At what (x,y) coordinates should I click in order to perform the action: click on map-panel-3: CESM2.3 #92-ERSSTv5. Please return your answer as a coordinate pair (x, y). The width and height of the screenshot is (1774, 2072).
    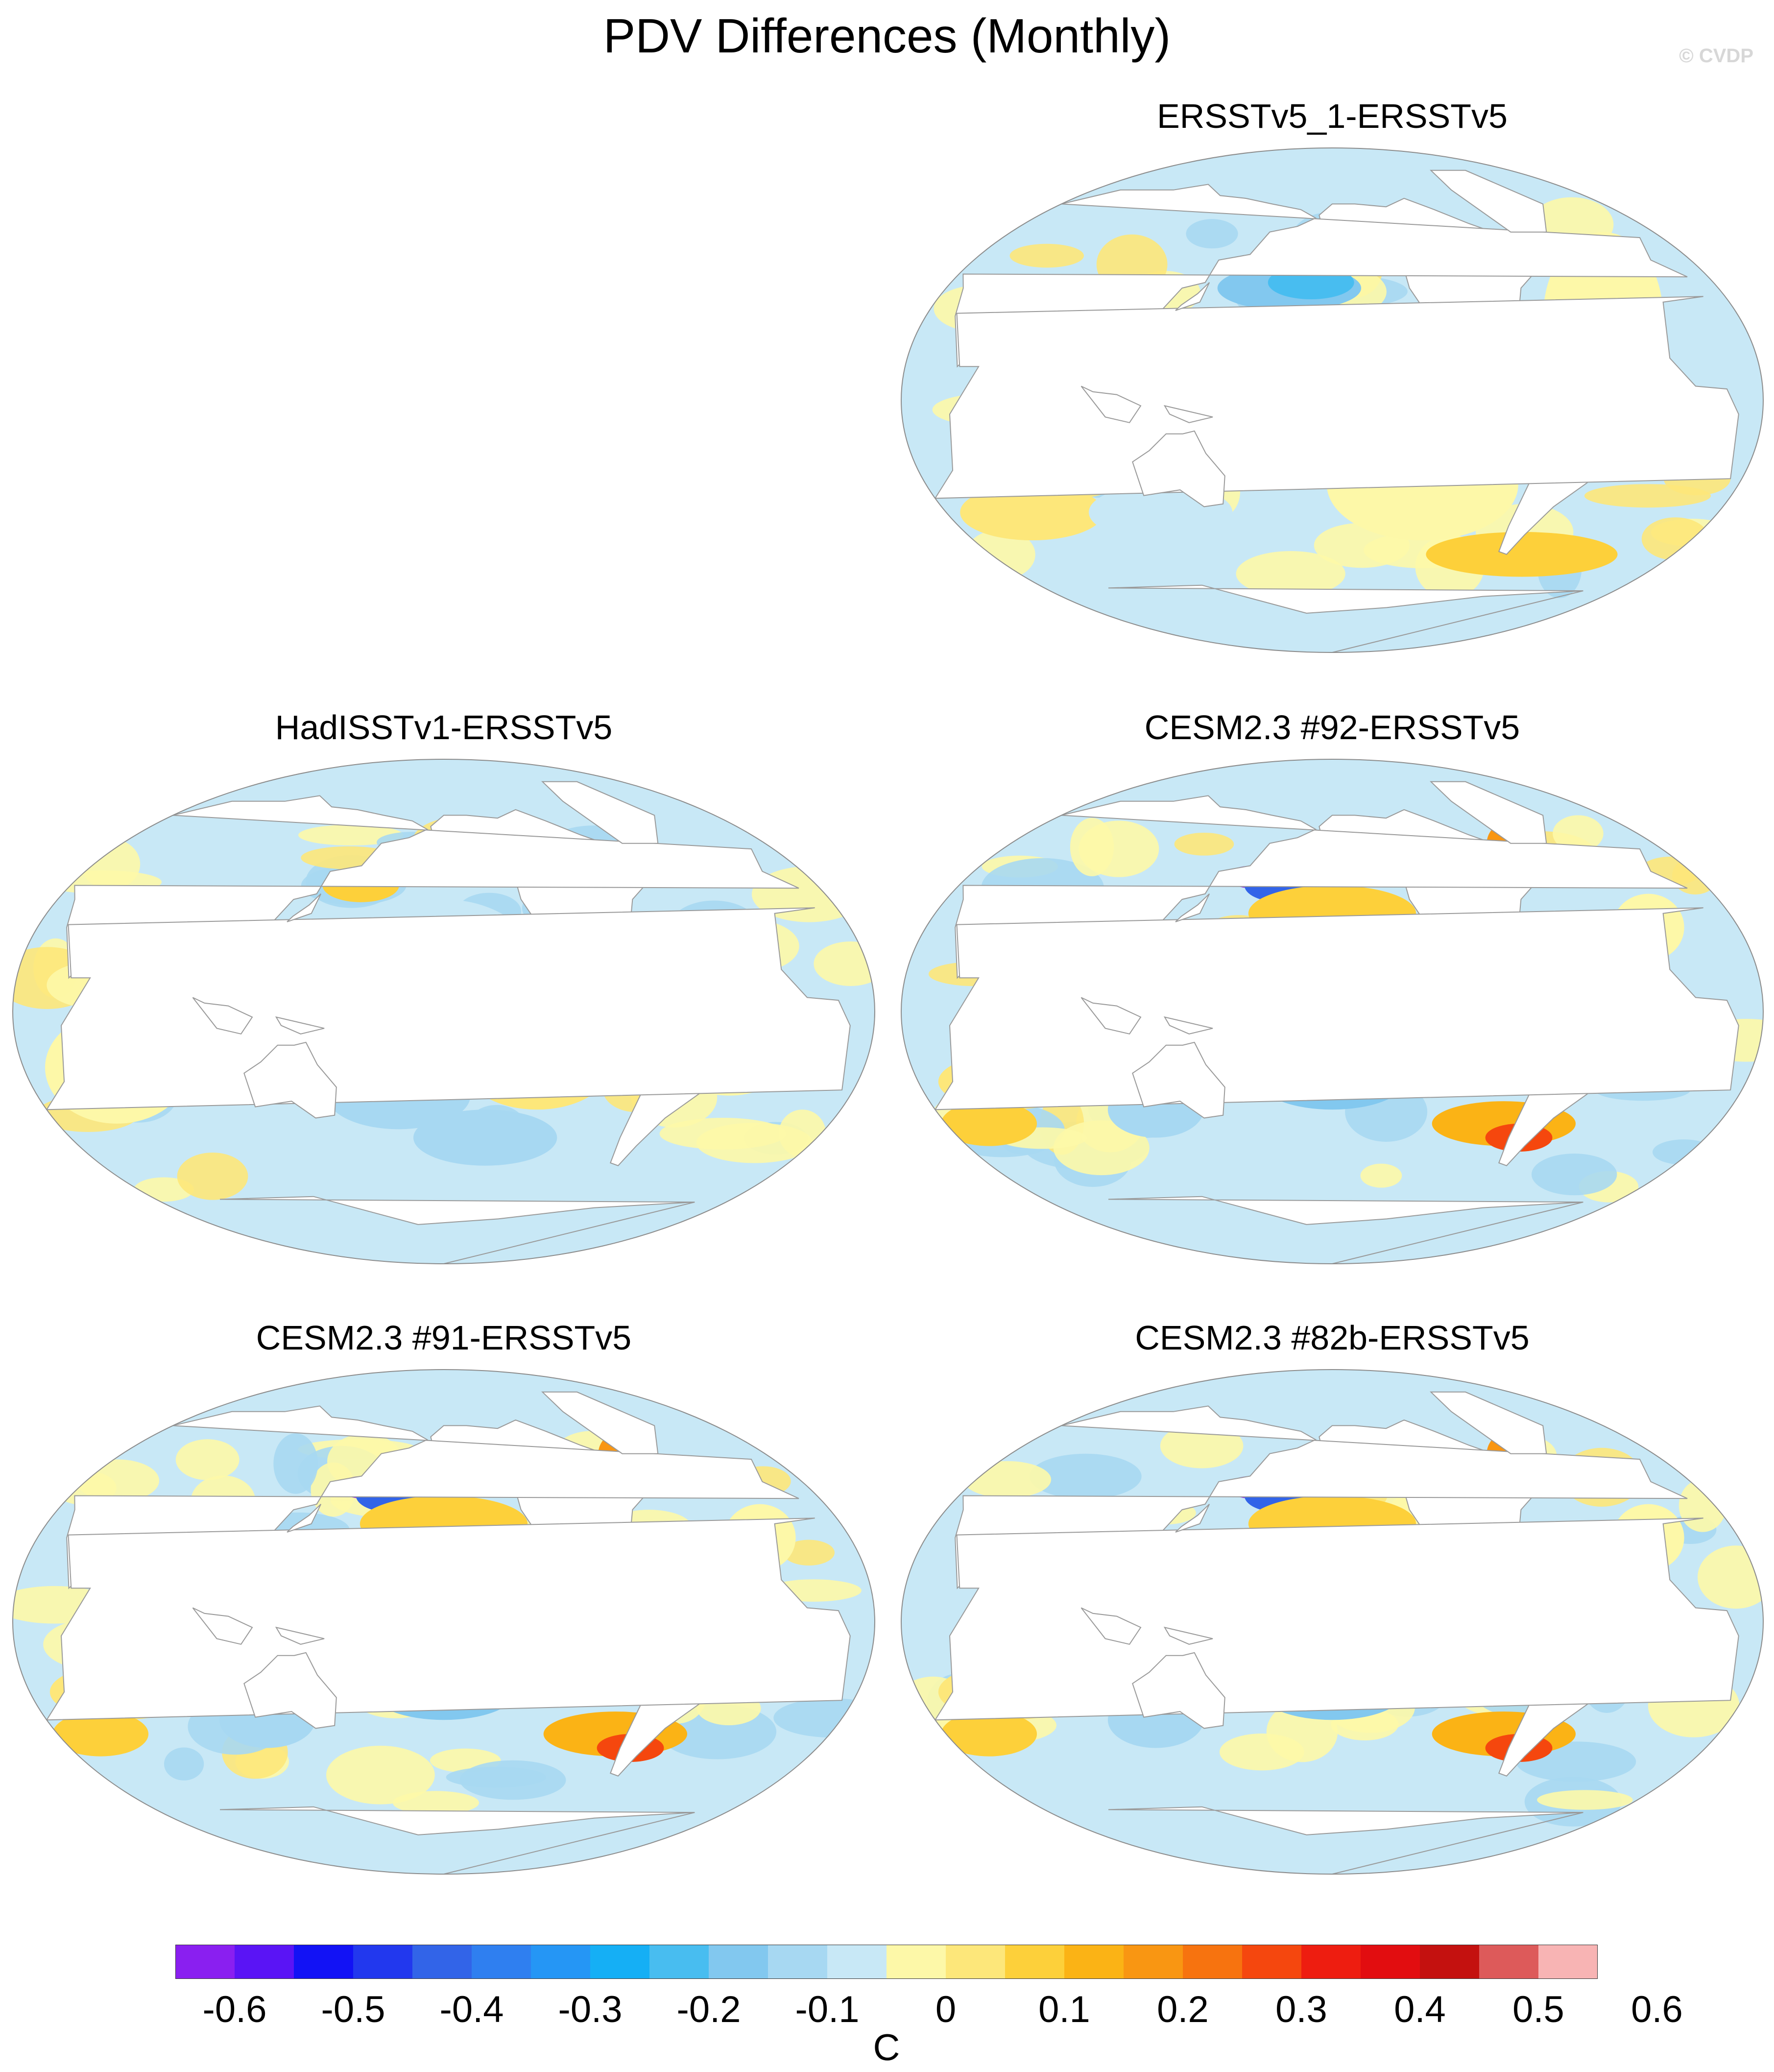
    Looking at the image, I should click on (1332, 989).